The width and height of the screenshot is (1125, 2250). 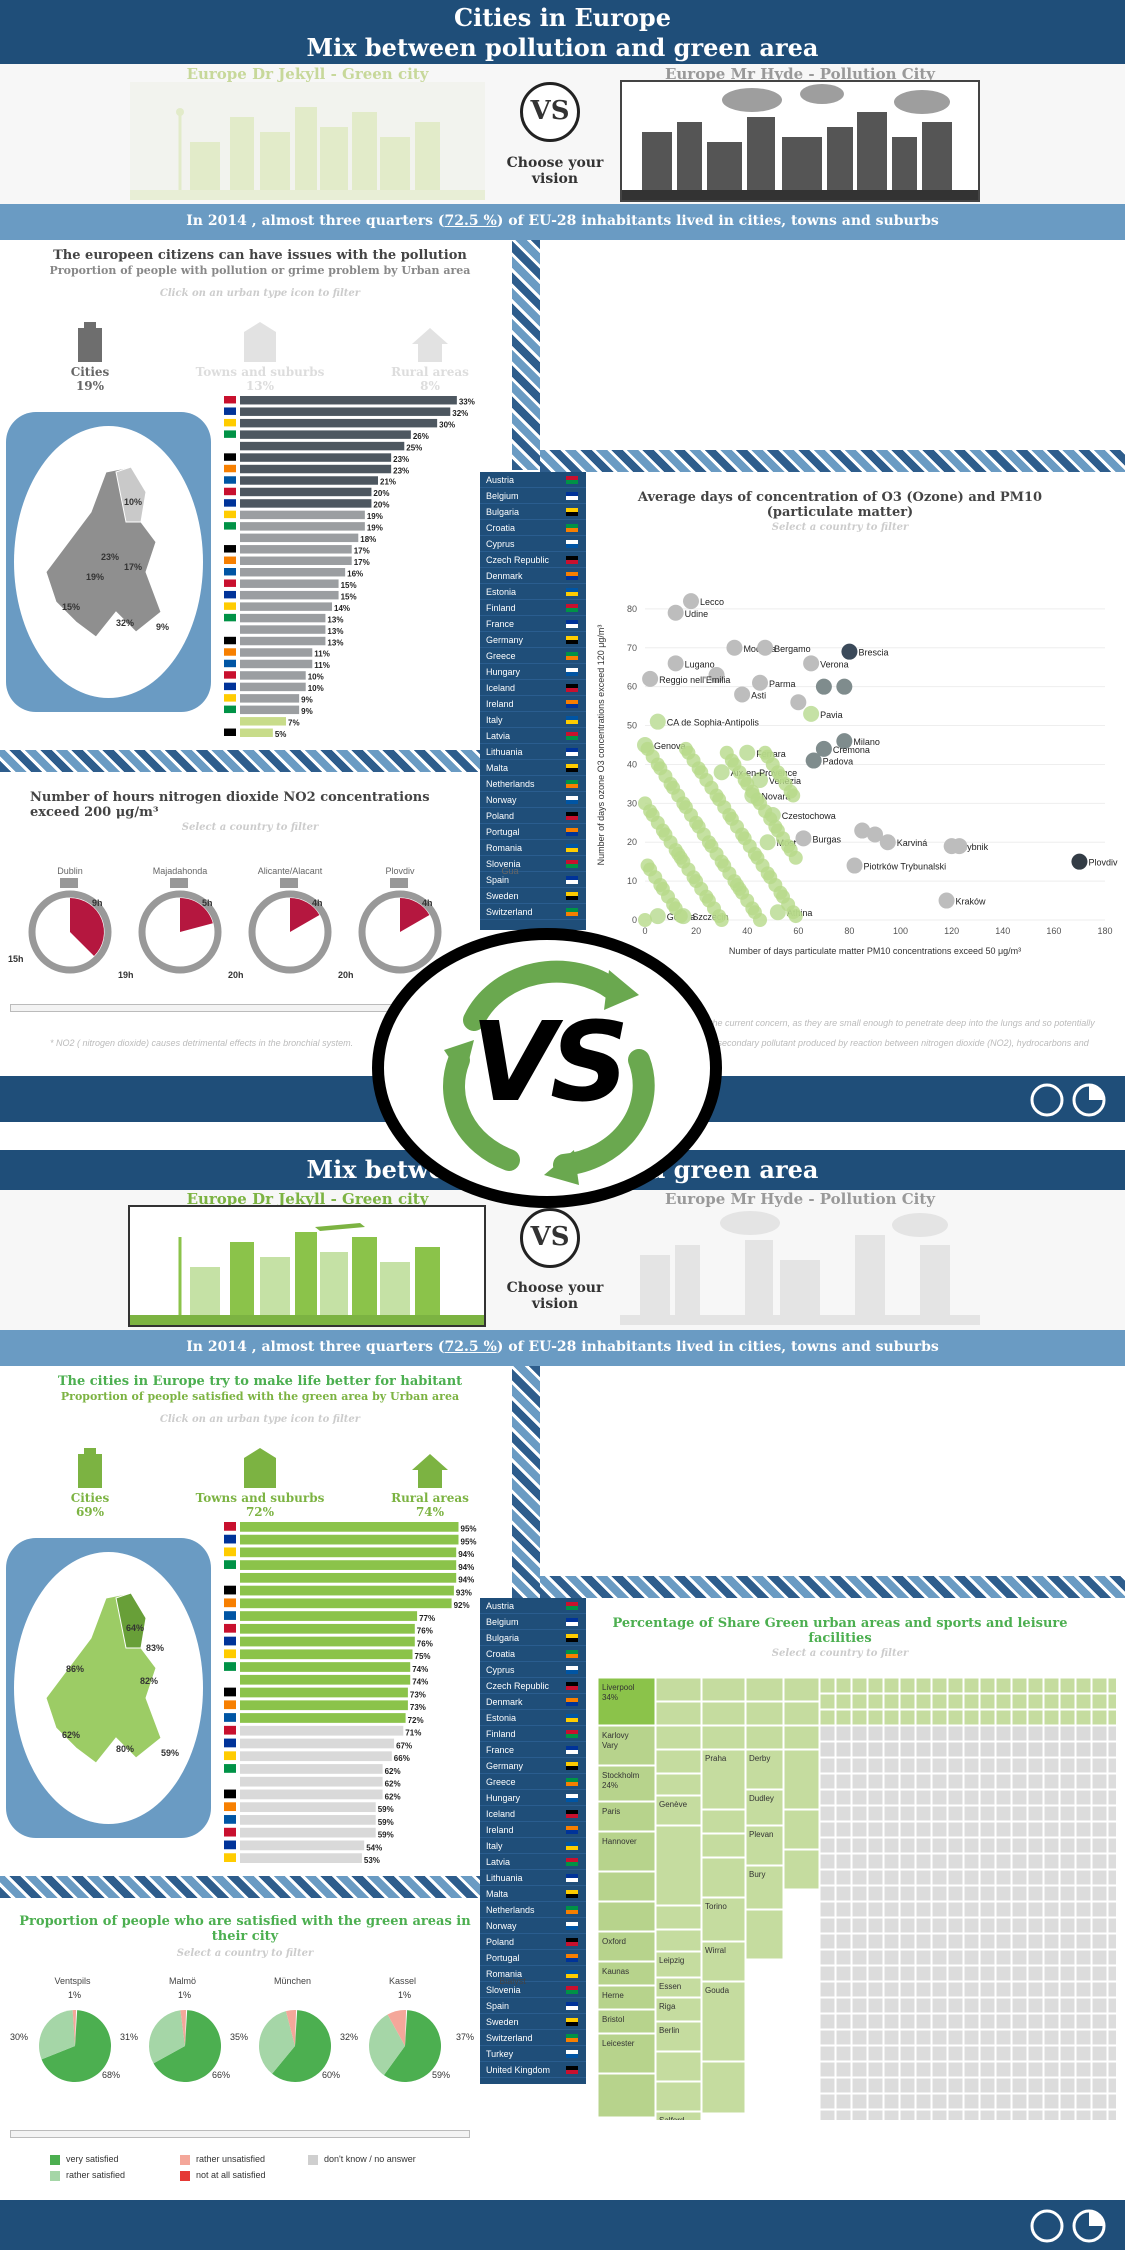 I want to click on country-item: Hungary, so click(x=533, y=1798).